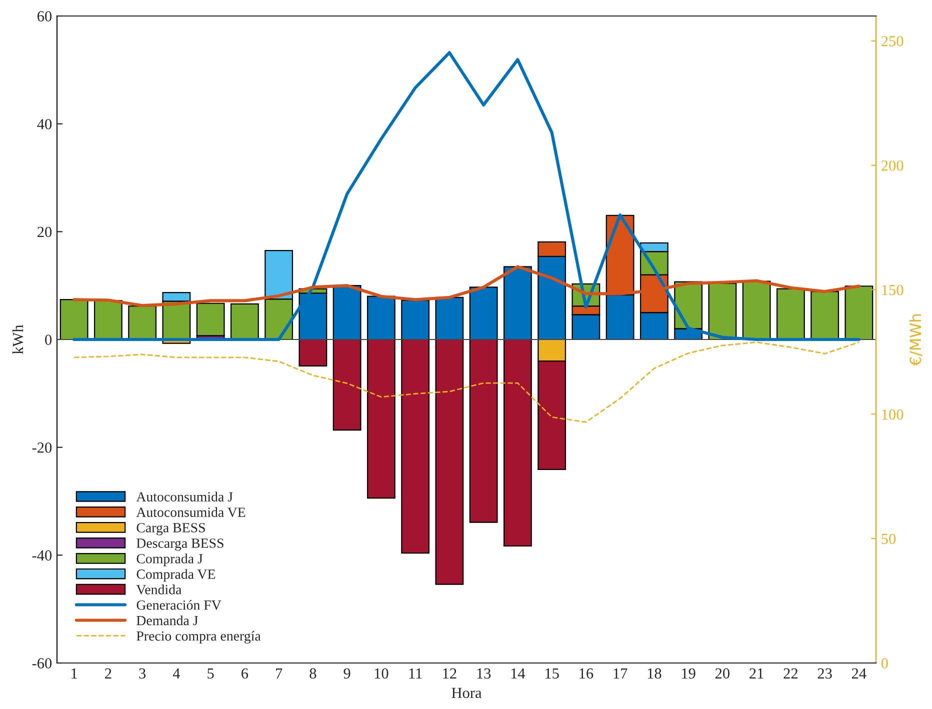 This screenshot has height=709, width=932. Describe the element at coordinates (42, 663) in the screenshot. I see `y-tick-label: -60` at that location.